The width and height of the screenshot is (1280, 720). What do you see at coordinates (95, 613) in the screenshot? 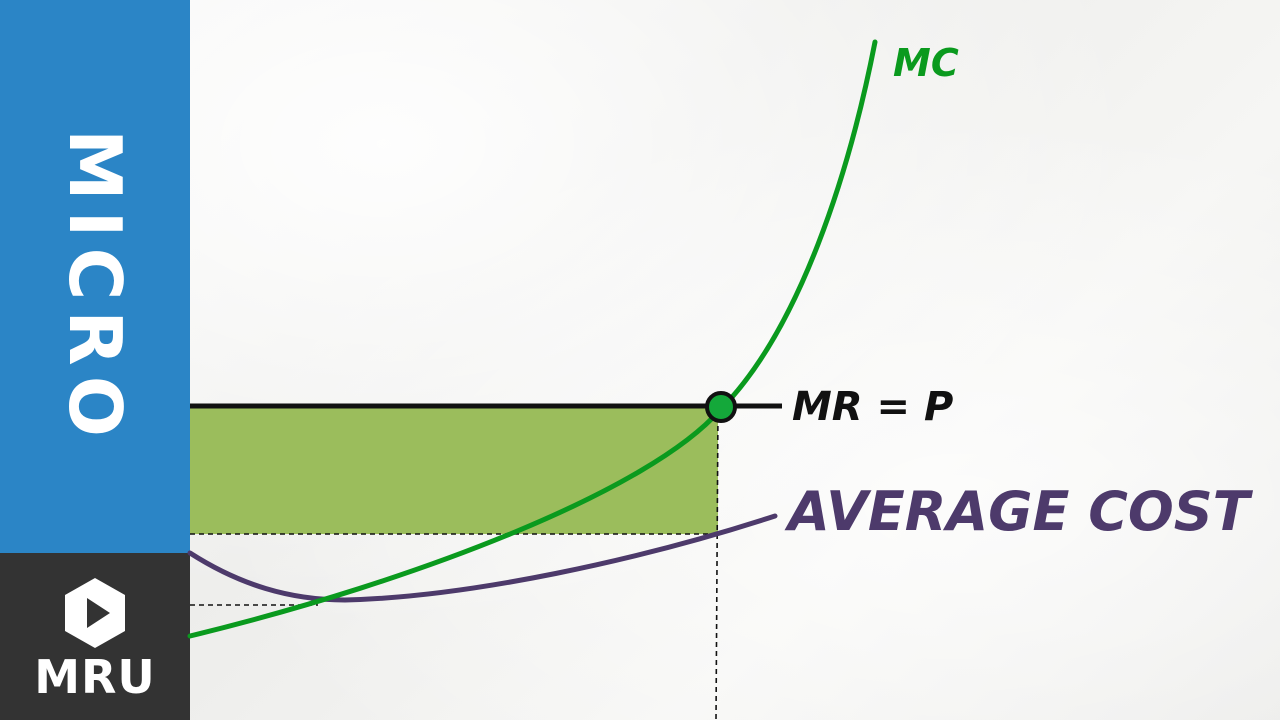
I see `play-hexagon-icon` at bounding box center [95, 613].